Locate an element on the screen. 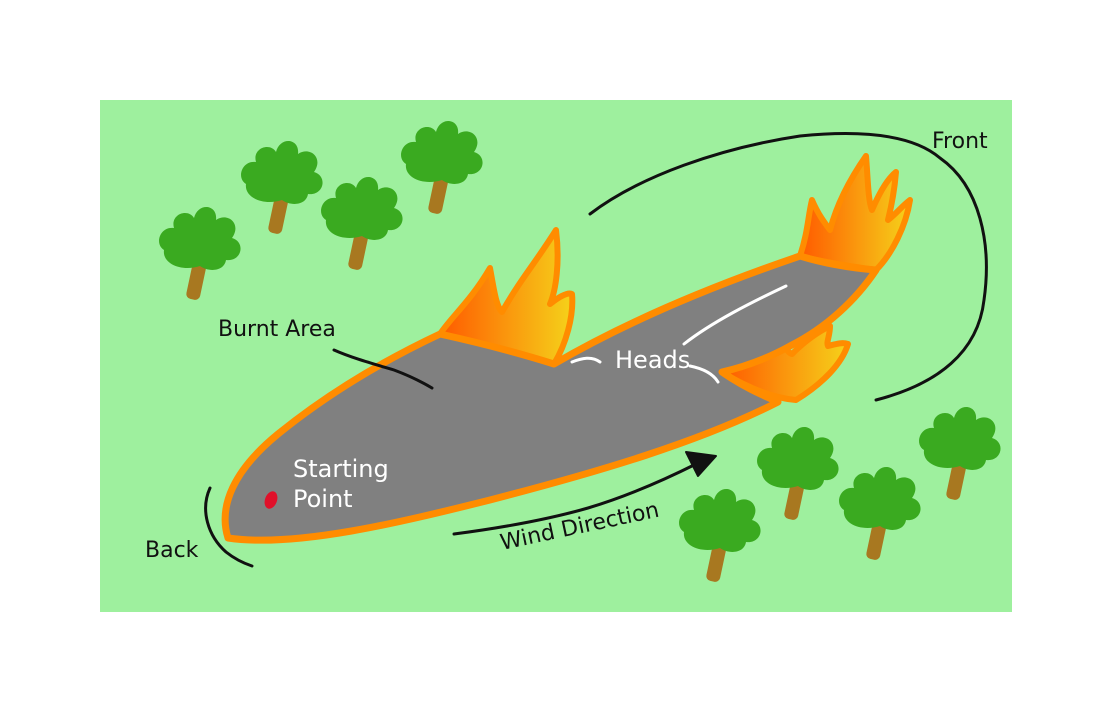 The width and height of the screenshot is (1112, 713). wind-arrow-icon is located at coordinates (701, 464).